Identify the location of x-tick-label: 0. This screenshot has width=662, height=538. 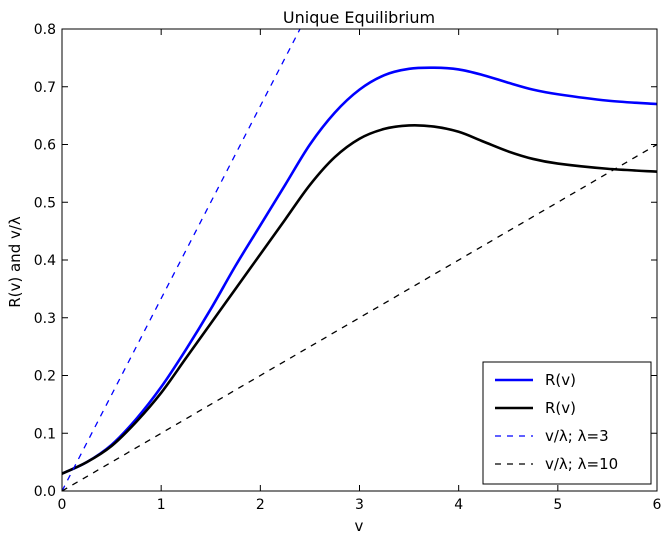
(62, 505).